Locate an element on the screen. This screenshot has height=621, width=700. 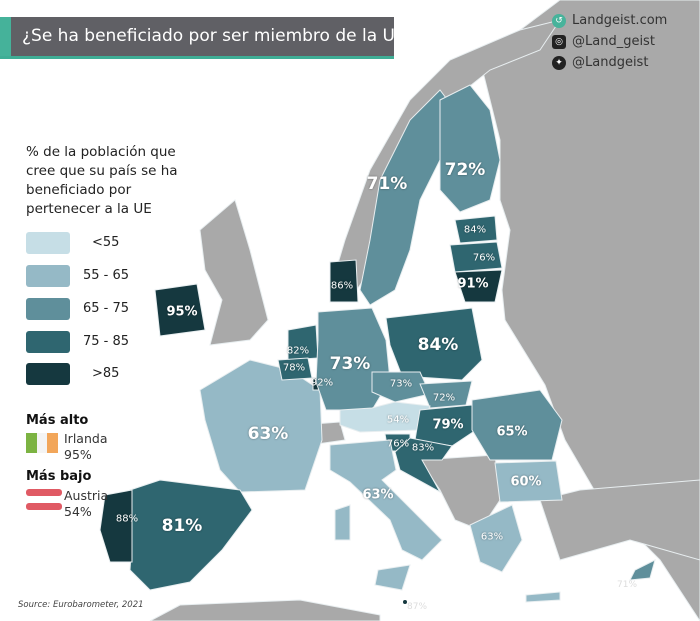
label-denmark: 86% is located at coordinates (342, 286).